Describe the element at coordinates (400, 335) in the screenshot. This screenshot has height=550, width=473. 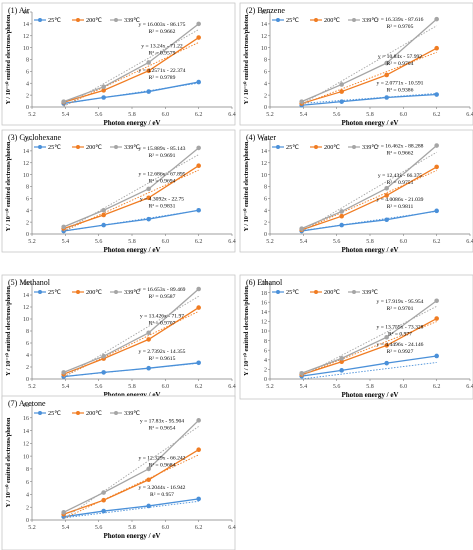
I see `fit-r-squared: R² = 0.977` at that location.